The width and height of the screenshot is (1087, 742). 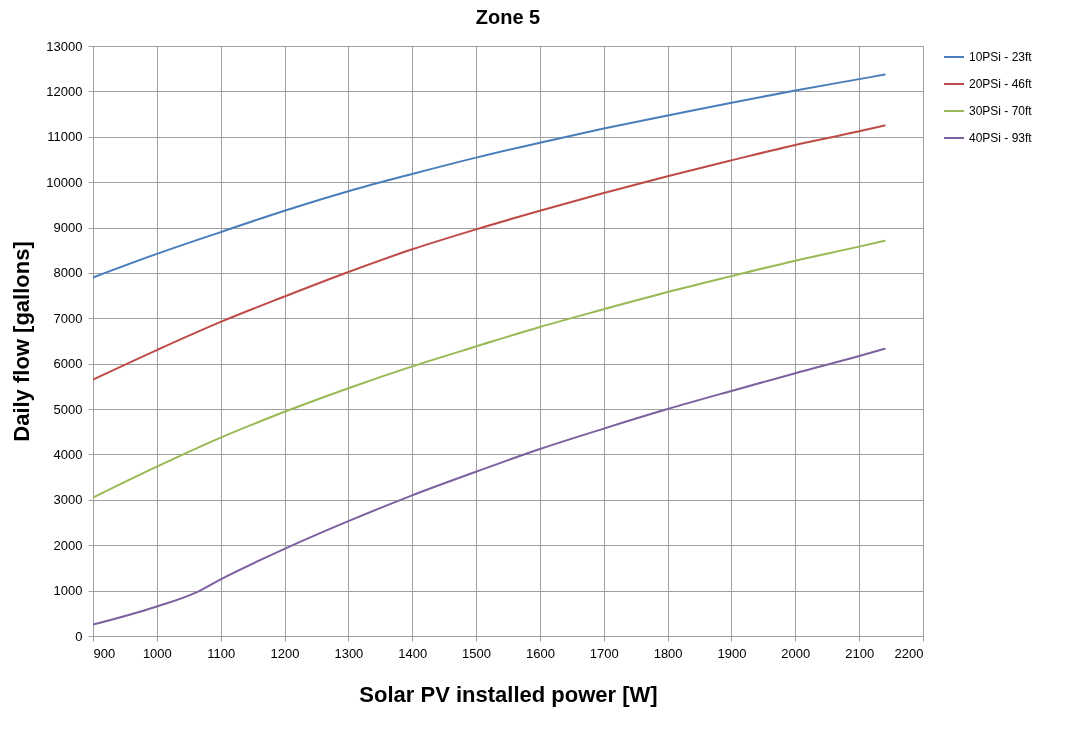 What do you see at coordinates (604, 653) in the screenshot?
I see `x-tick-label: 1700` at bounding box center [604, 653].